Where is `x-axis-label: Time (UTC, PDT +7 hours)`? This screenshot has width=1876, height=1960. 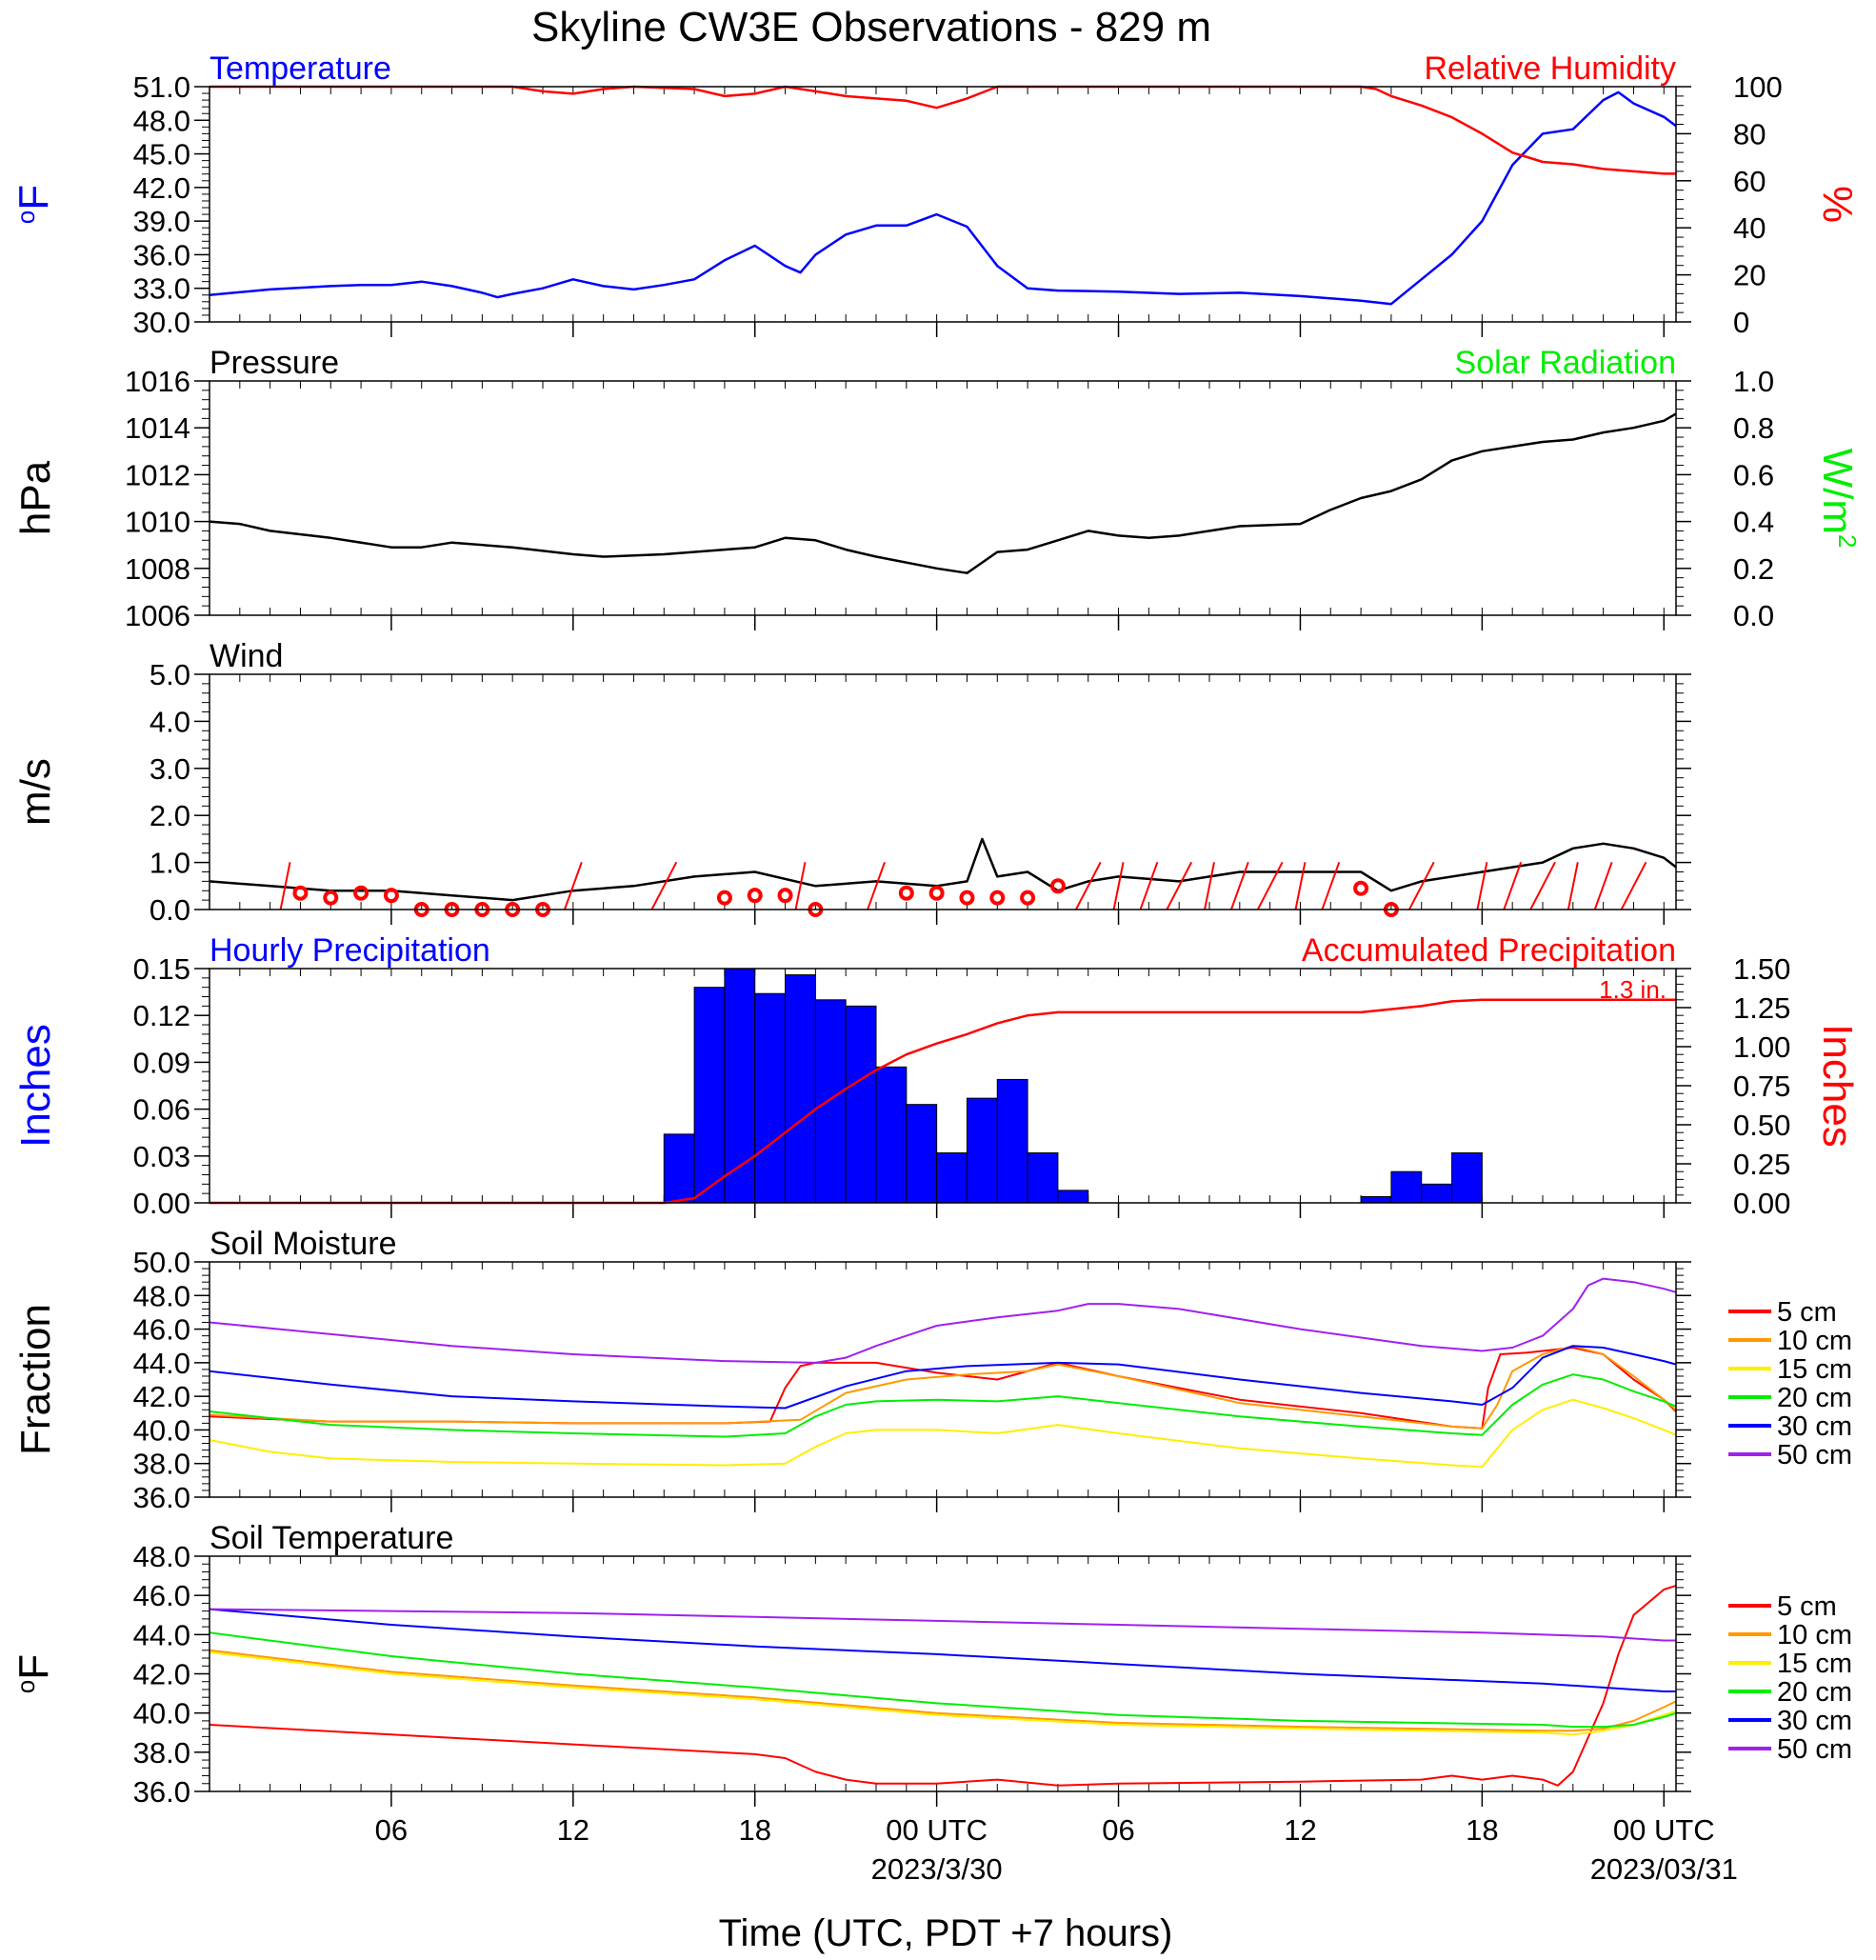
x-axis-label: Time (UTC, PDT +7 hours) is located at coordinates (946, 1933).